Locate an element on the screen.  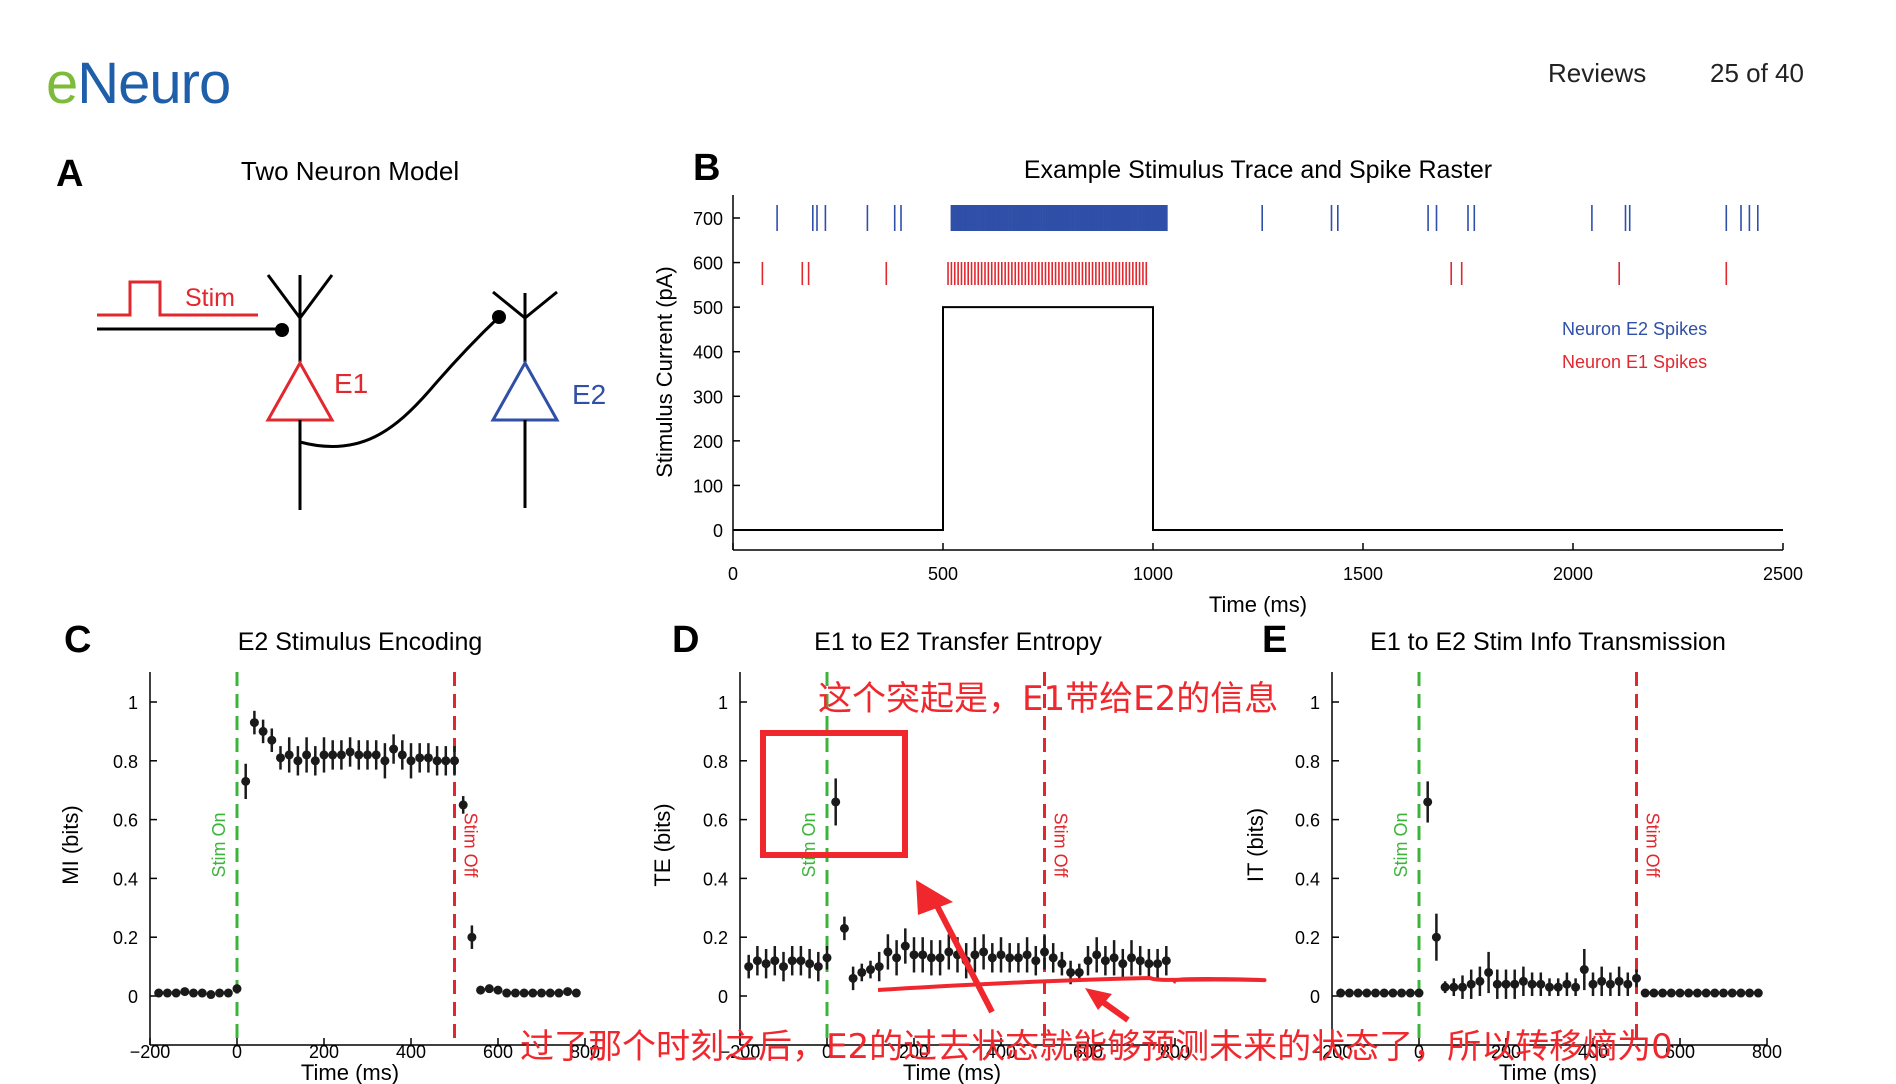
ytick-label: 0.8 is located at coordinates (715, 762).